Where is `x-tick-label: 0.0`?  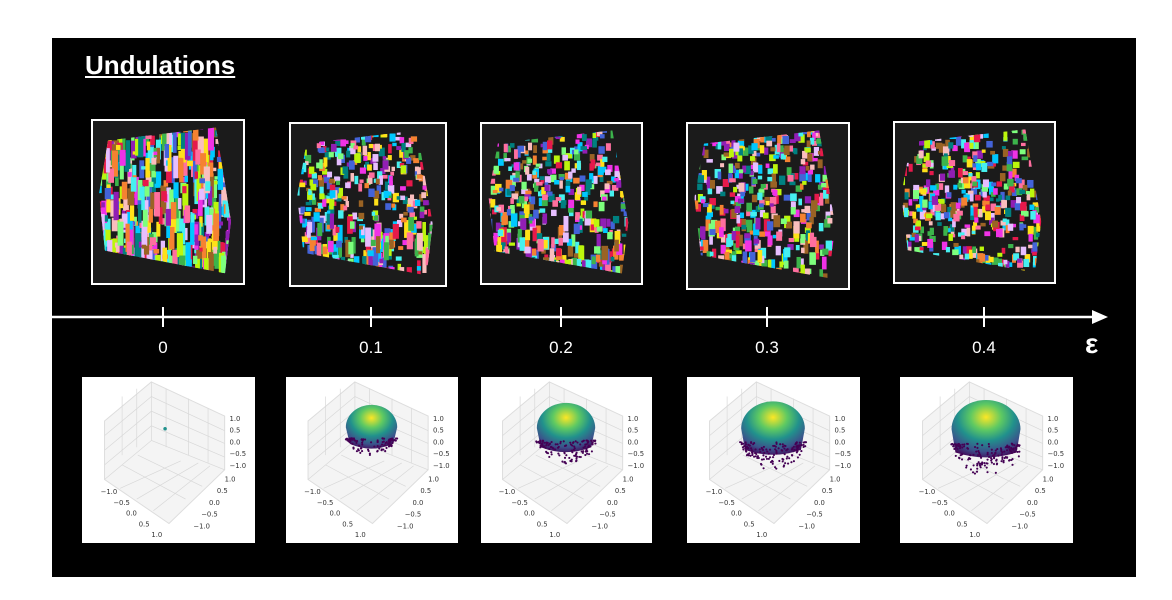 x-tick-label: 0.0 is located at coordinates (335, 514).